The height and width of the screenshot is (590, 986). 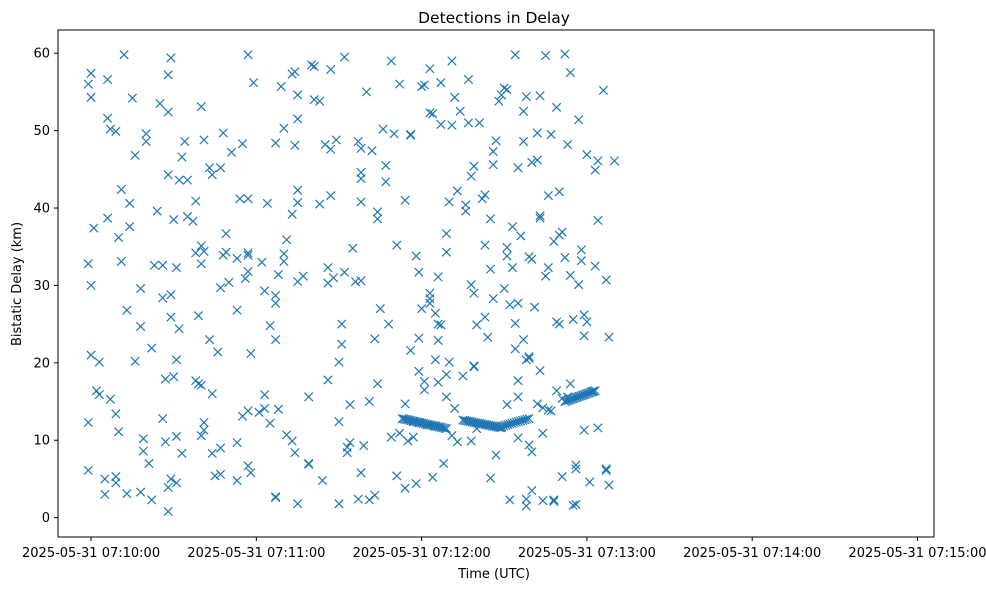 What do you see at coordinates (45, 286) in the screenshot?
I see `y-axis: 0 10 20 30 40 50 60` at bounding box center [45, 286].